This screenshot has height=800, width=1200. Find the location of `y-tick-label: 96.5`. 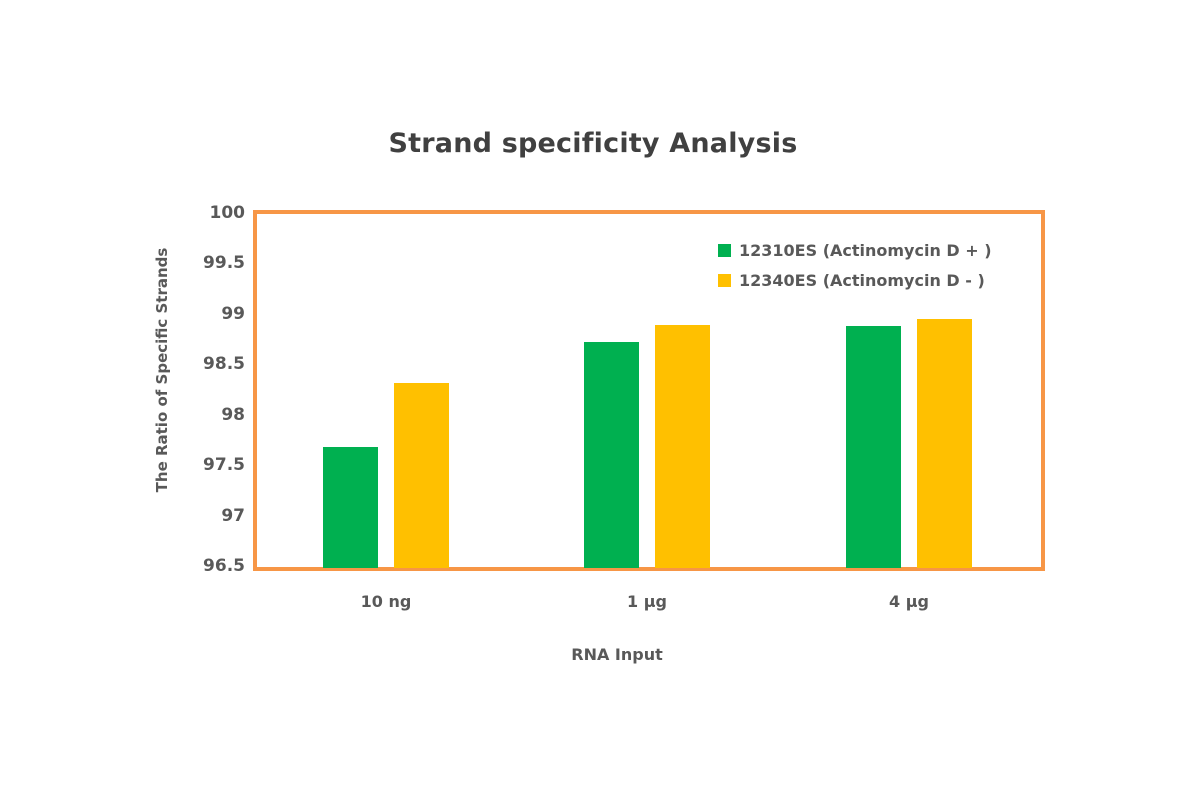

y-tick-label: 96.5 is located at coordinates (224, 566).